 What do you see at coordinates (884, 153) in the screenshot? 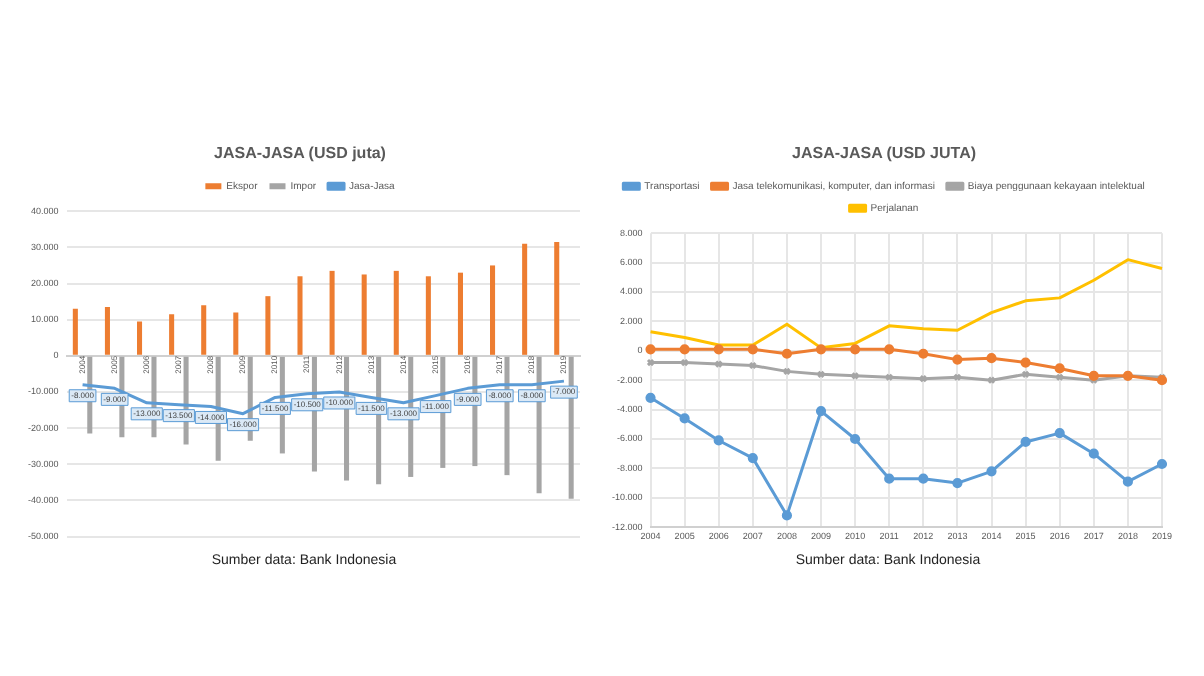
I see `chart-title: JASA-JASA (USD JUTA)` at bounding box center [884, 153].